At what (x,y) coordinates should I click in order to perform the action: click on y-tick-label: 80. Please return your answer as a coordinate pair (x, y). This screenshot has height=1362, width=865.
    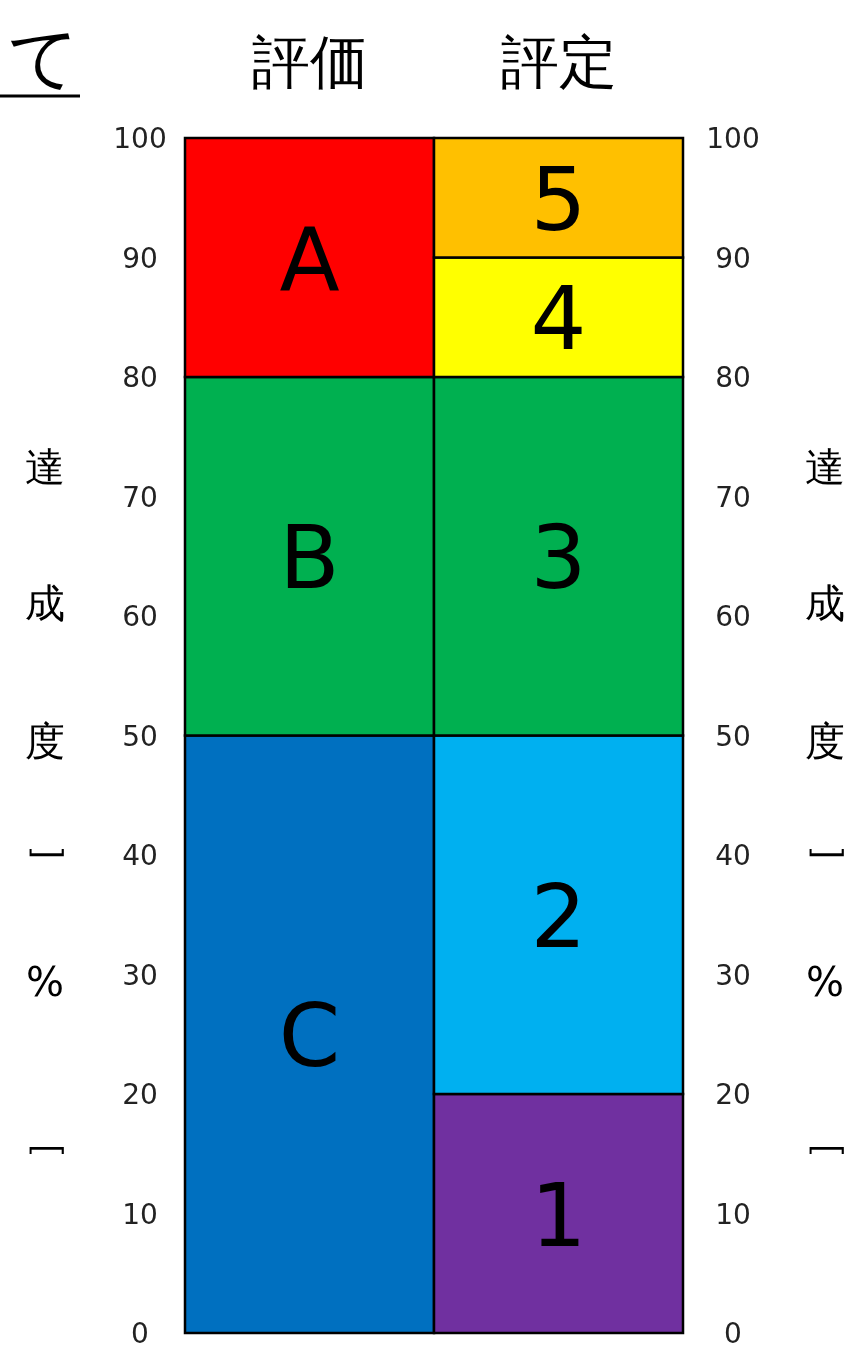
    Looking at the image, I should click on (140, 377).